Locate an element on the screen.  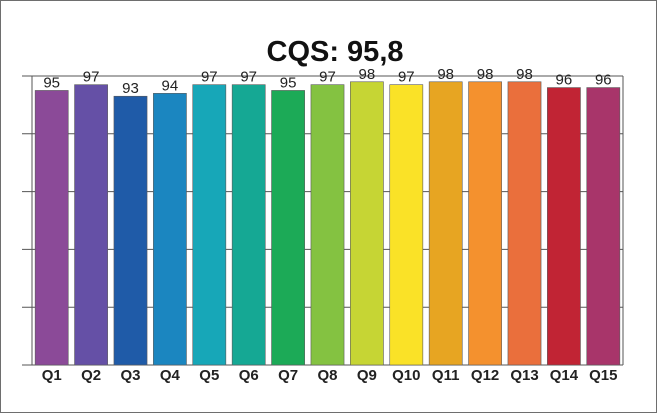
data-label-q3: 93 is located at coordinates (130, 88).